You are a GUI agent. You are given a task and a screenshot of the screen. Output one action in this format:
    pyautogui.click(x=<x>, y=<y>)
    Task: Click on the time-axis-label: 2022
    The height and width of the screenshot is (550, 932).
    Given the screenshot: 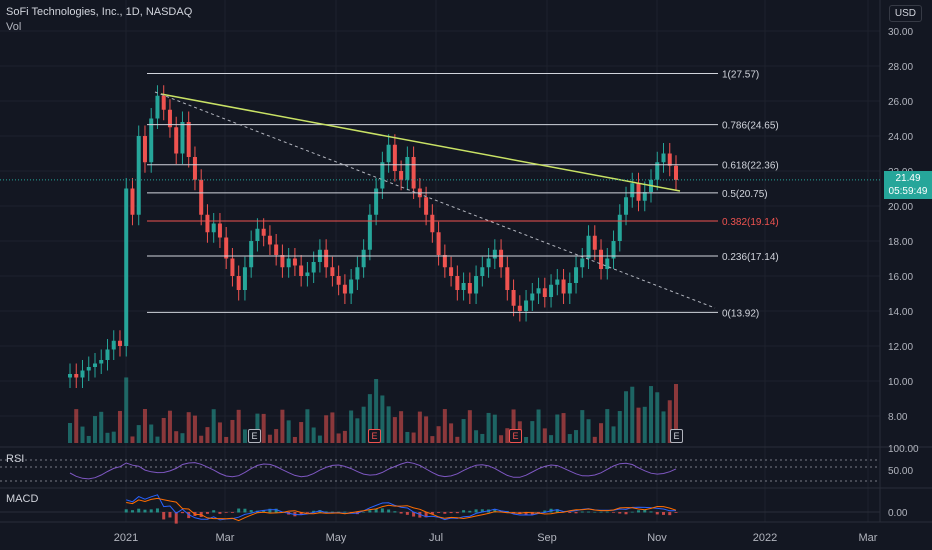 What is the action you would take?
    pyautogui.click(x=765, y=538)
    